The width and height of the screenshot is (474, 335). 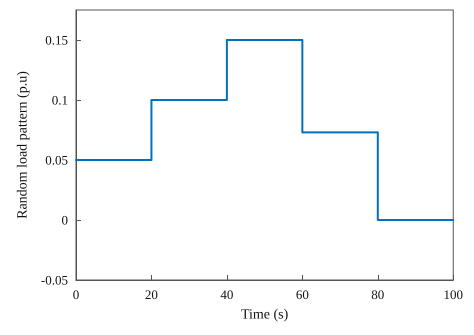 What do you see at coordinates (60, 100) in the screenshot?
I see `y-tick-label: 0.1` at bounding box center [60, 100].